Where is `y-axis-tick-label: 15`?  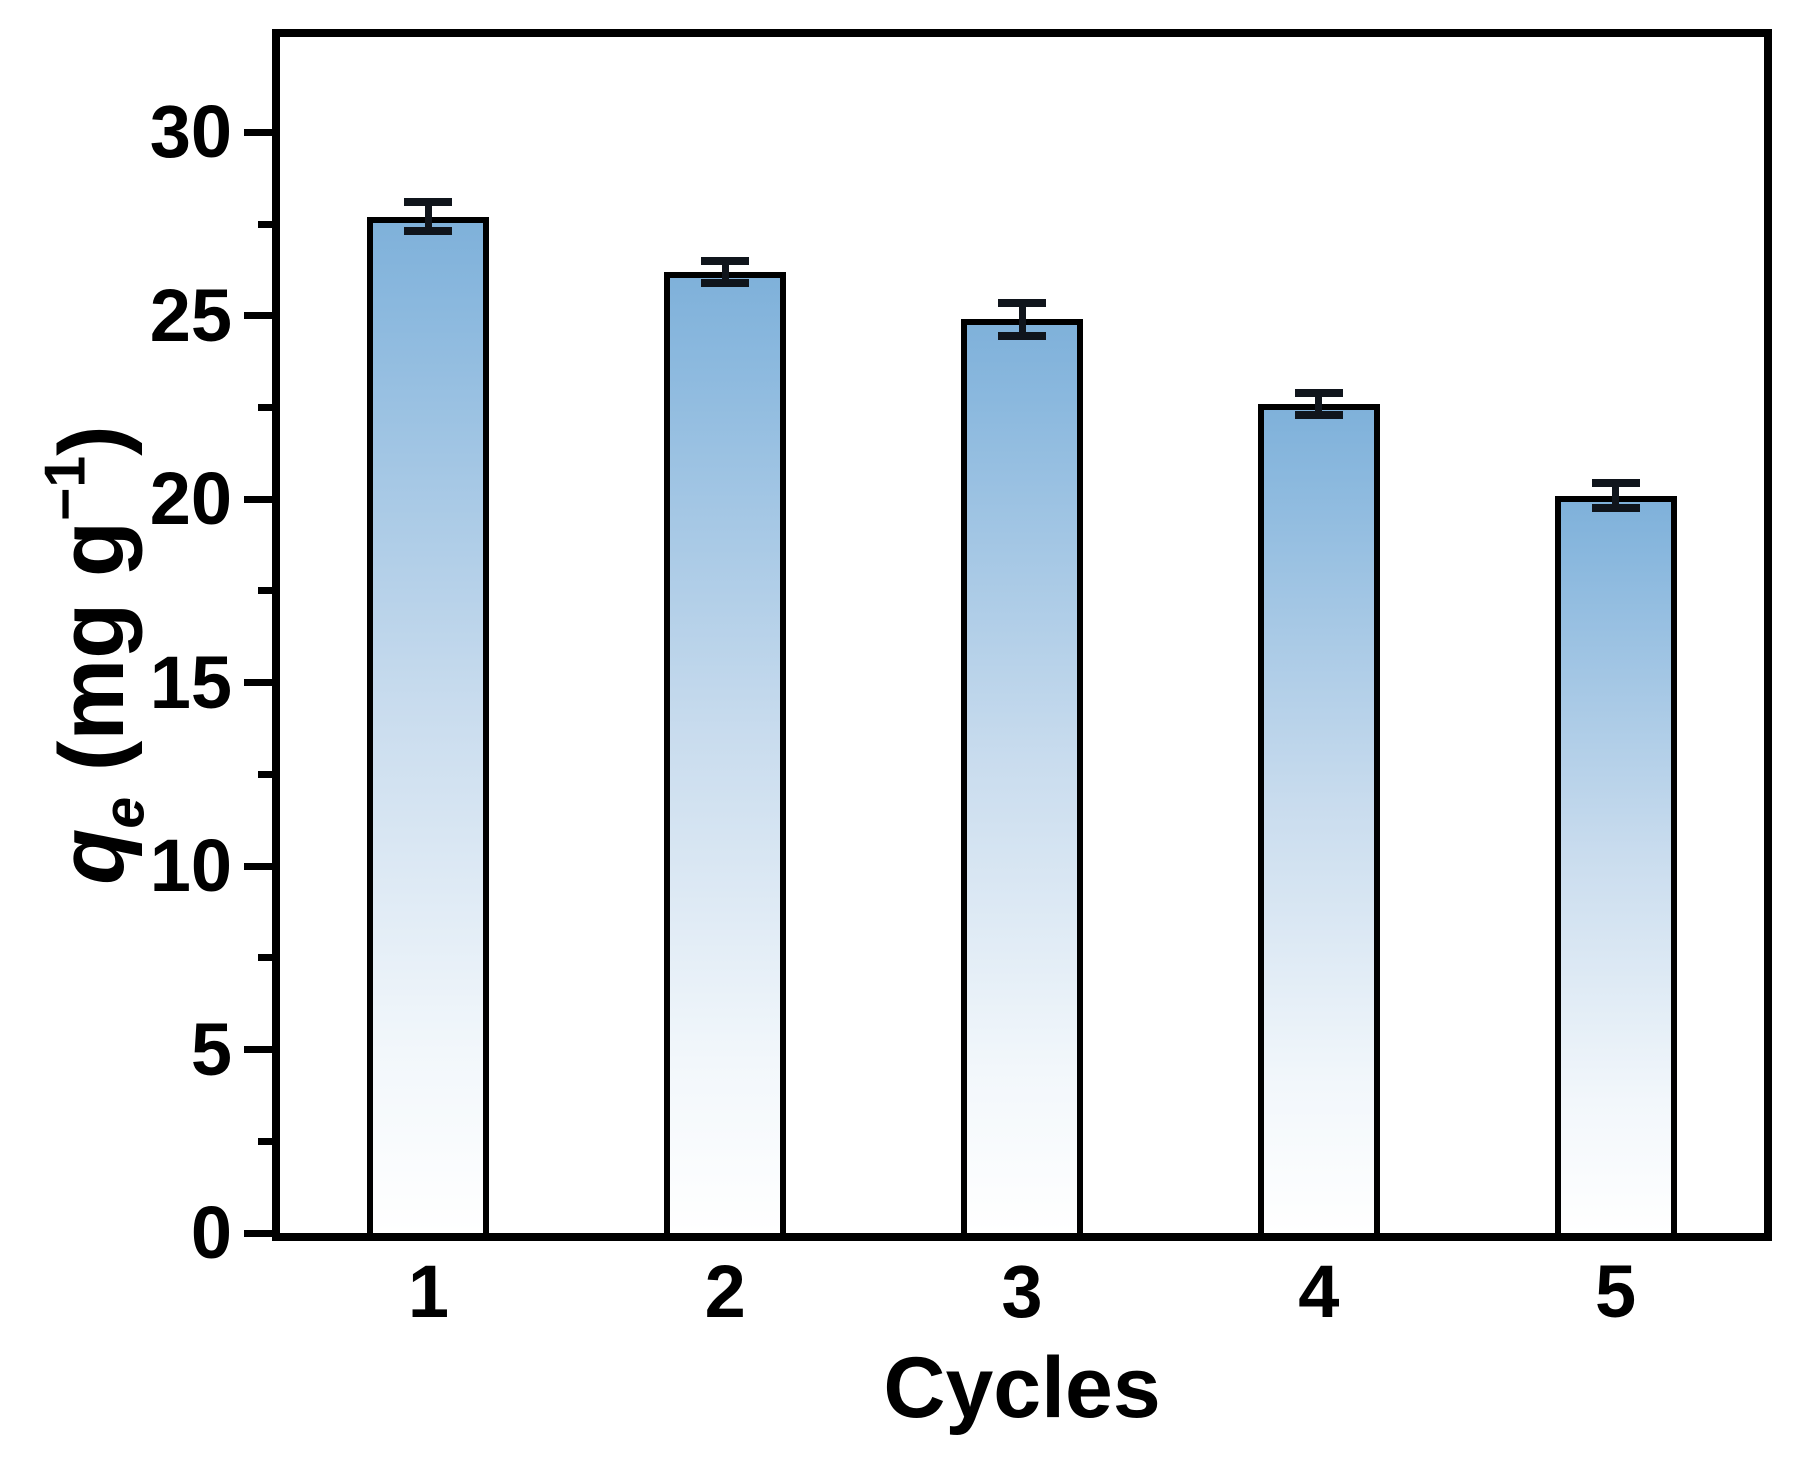
y-axis-tick-label: 15 is located at coordinates (190, 682).